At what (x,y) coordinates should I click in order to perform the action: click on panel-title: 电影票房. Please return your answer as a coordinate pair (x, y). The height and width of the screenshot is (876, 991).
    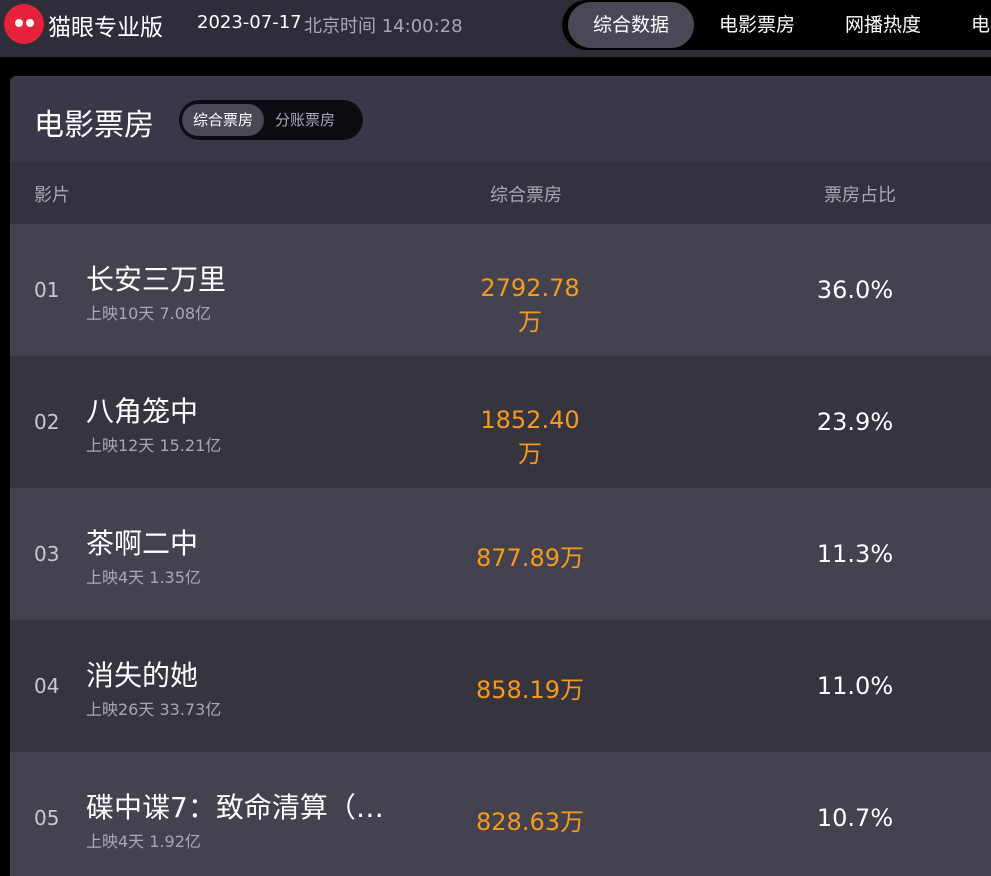
    Looking at the image, I should click on (94, 125).